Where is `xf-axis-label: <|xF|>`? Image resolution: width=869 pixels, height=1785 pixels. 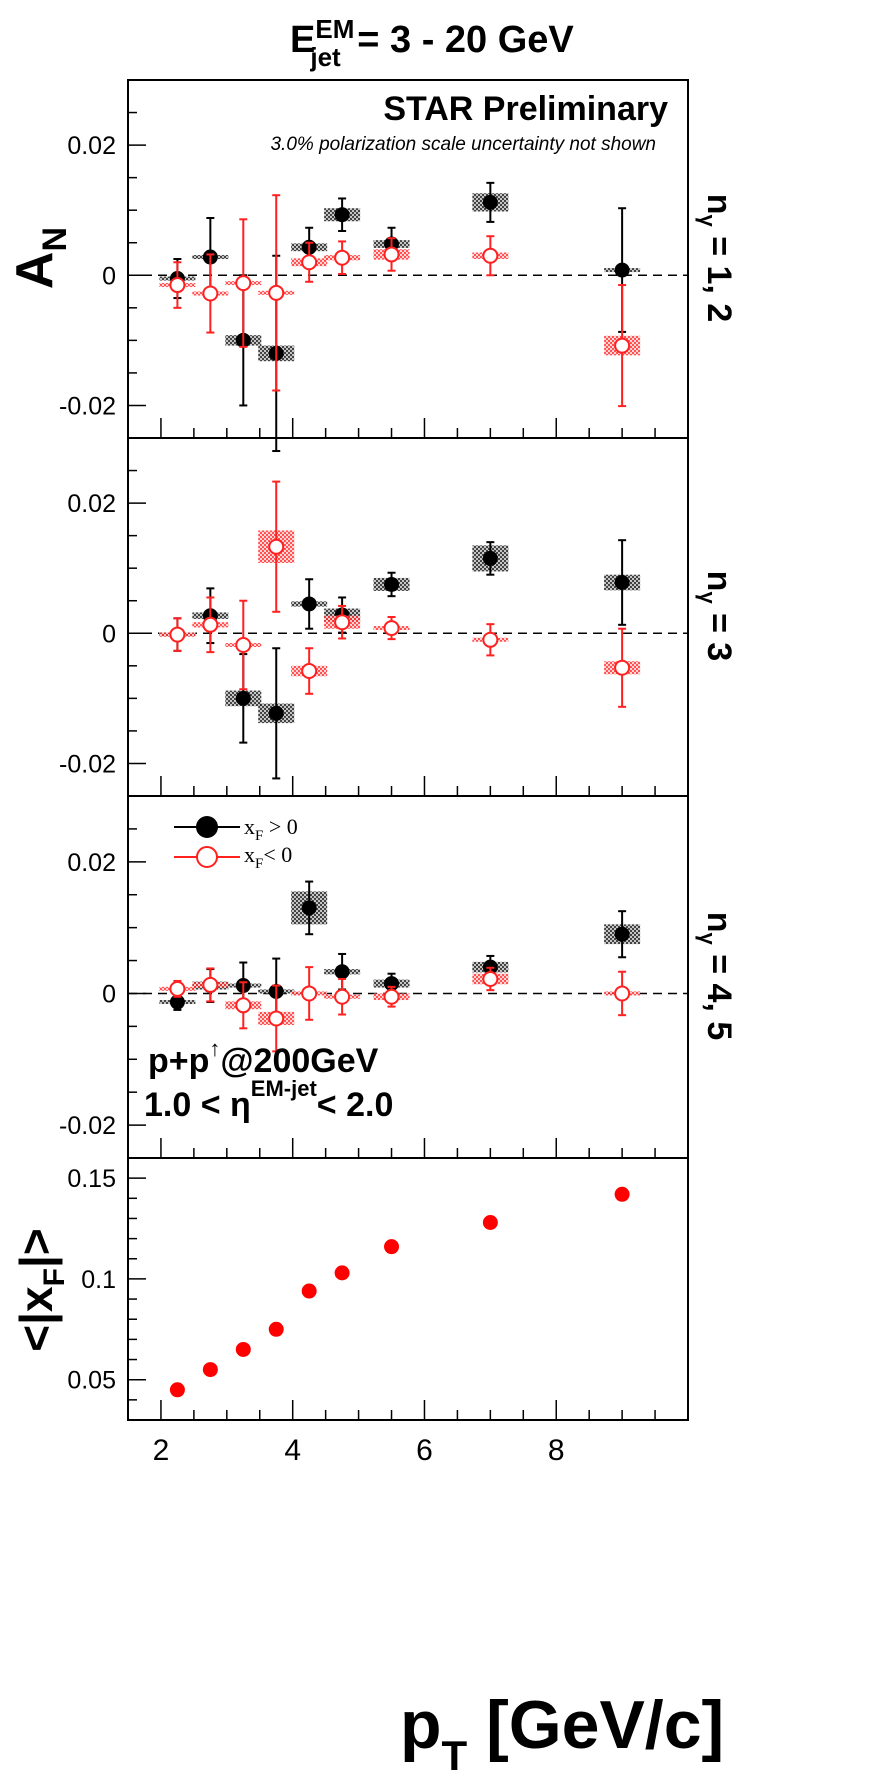
xf-axis-label: <|xF|> is located at coordinates (40, 1289).